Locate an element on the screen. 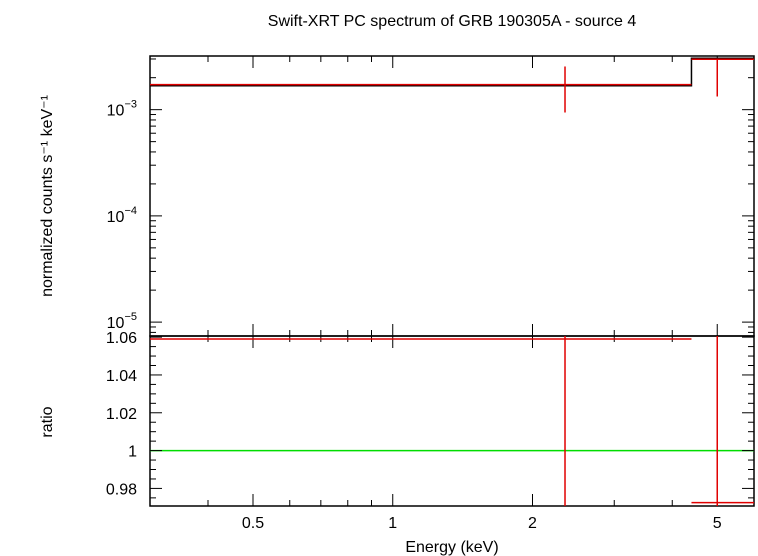 Image resolution: width=758 pixels, height=556 pixels. y-tick-label: 1.04 is located at coordinates (121, 376).